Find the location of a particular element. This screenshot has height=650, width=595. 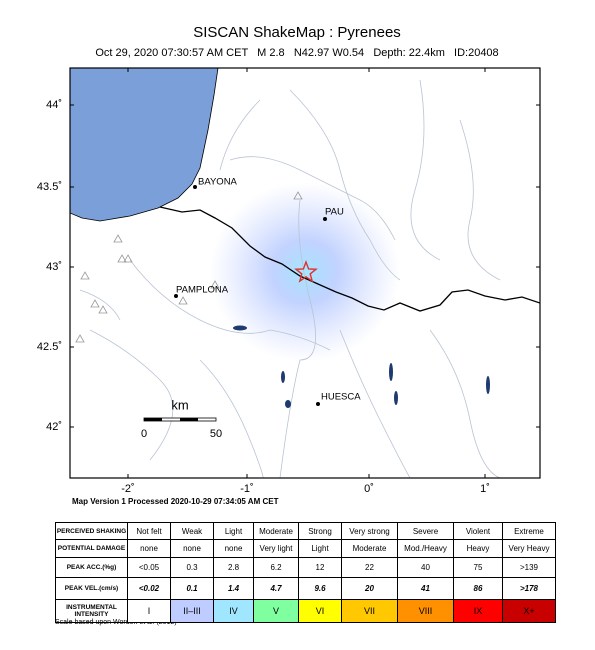

lon-label: 0˚ is located at coordinates (369, 489).